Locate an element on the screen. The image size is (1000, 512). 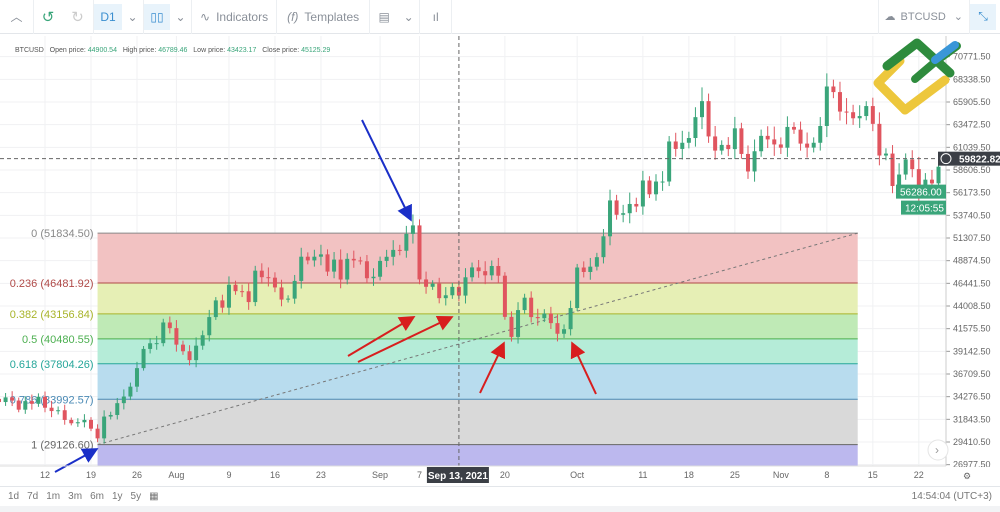
symbol-selector: ☁ BTCUSD ⌄ is located at coordinates (923, 17).